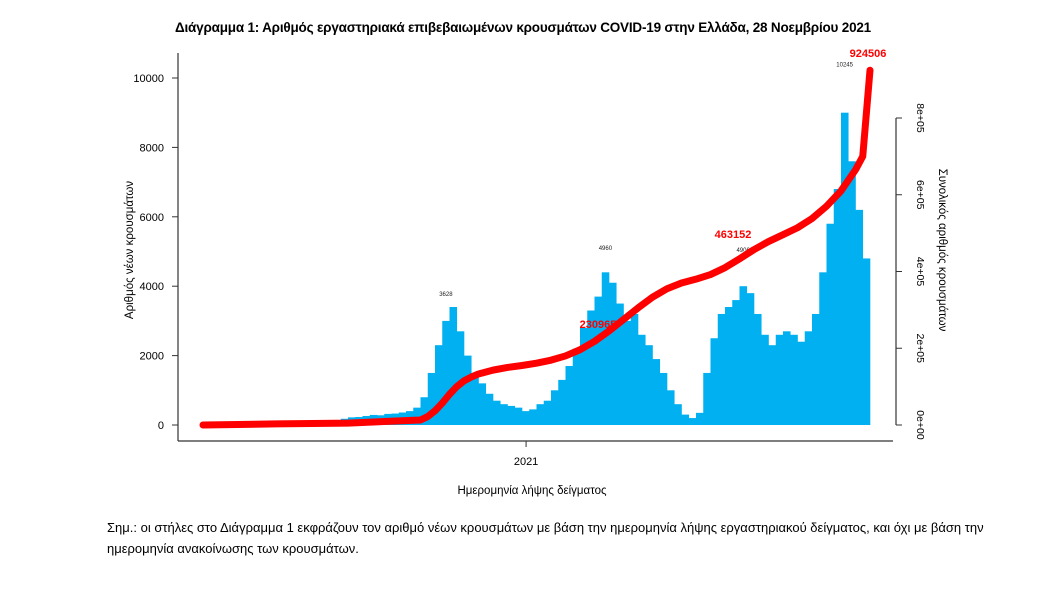 Image resolution: width=1046 pixels, height=613 pixels. I want to click on cumulative-annotation: 230965, so click(598, 325).